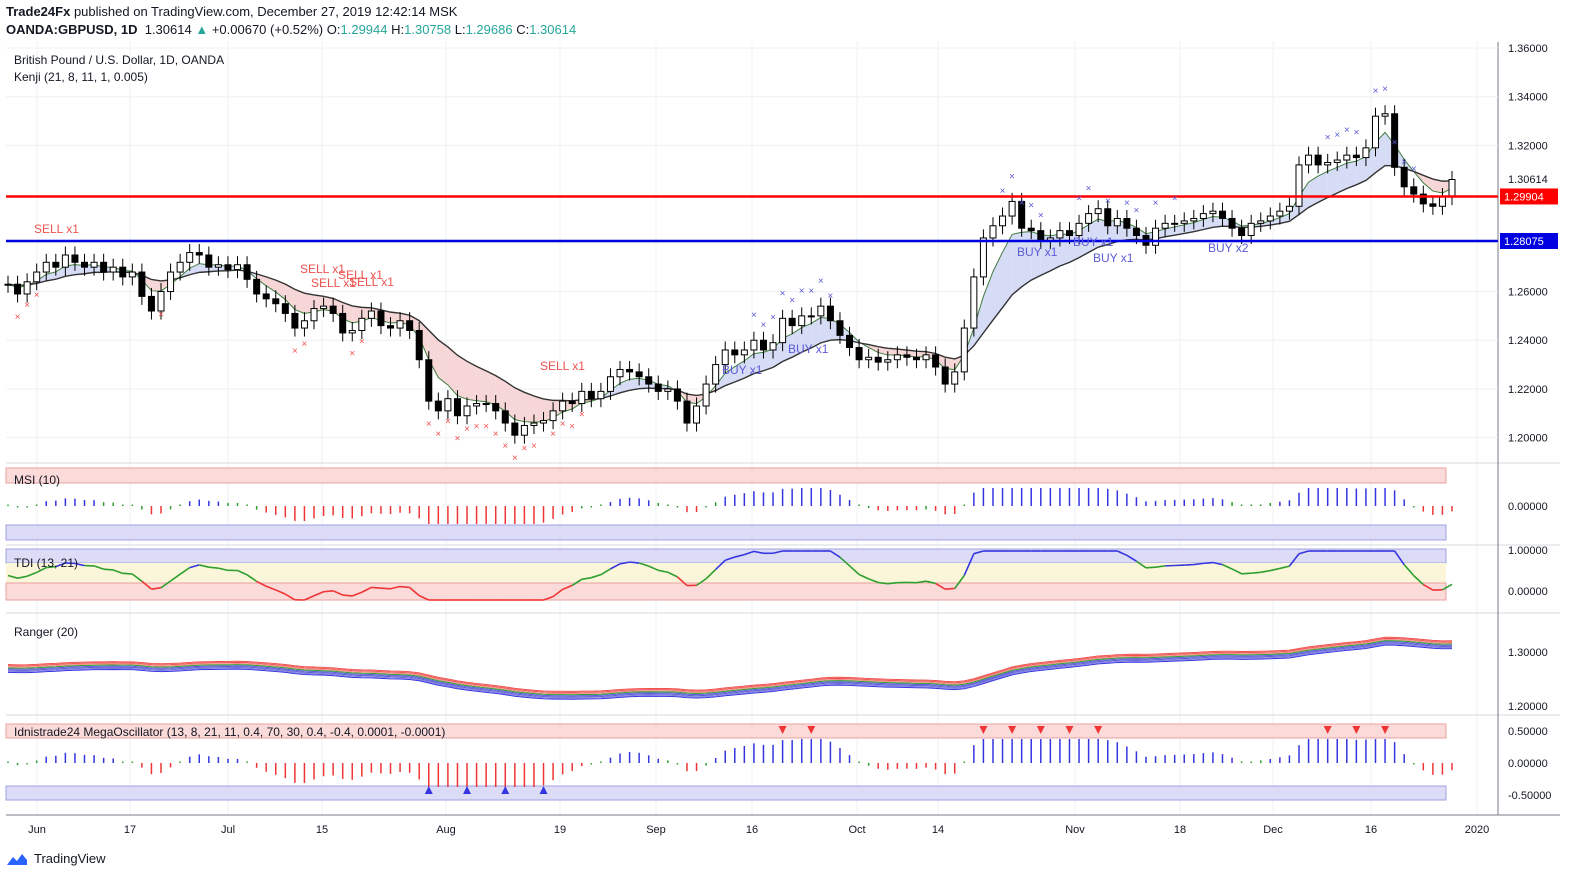  I want to click on price-tick-label: 1.32000, so click(1528, 146).